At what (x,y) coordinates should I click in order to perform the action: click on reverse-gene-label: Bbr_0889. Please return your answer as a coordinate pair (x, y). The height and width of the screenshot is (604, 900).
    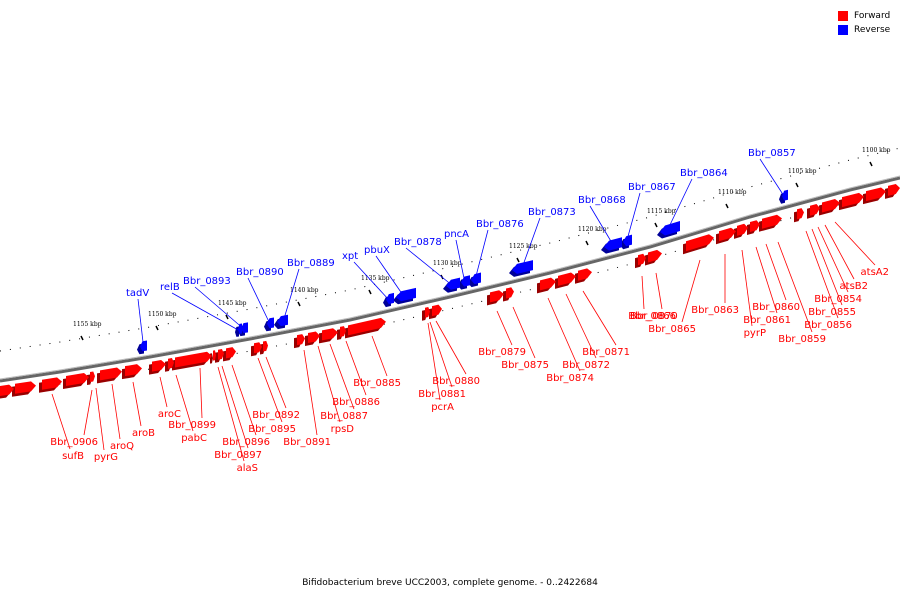
    Looking at the image, I should click on (311, 263).